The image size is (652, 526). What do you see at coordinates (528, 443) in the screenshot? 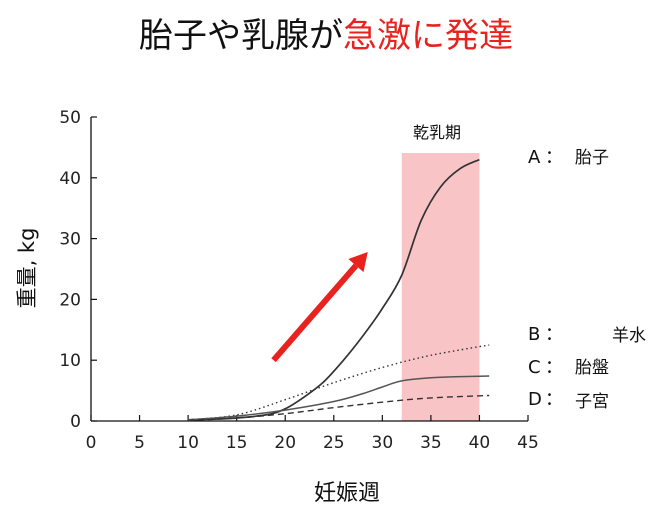
I see `x-tick-label: 45` at bounding box center [528, 443].